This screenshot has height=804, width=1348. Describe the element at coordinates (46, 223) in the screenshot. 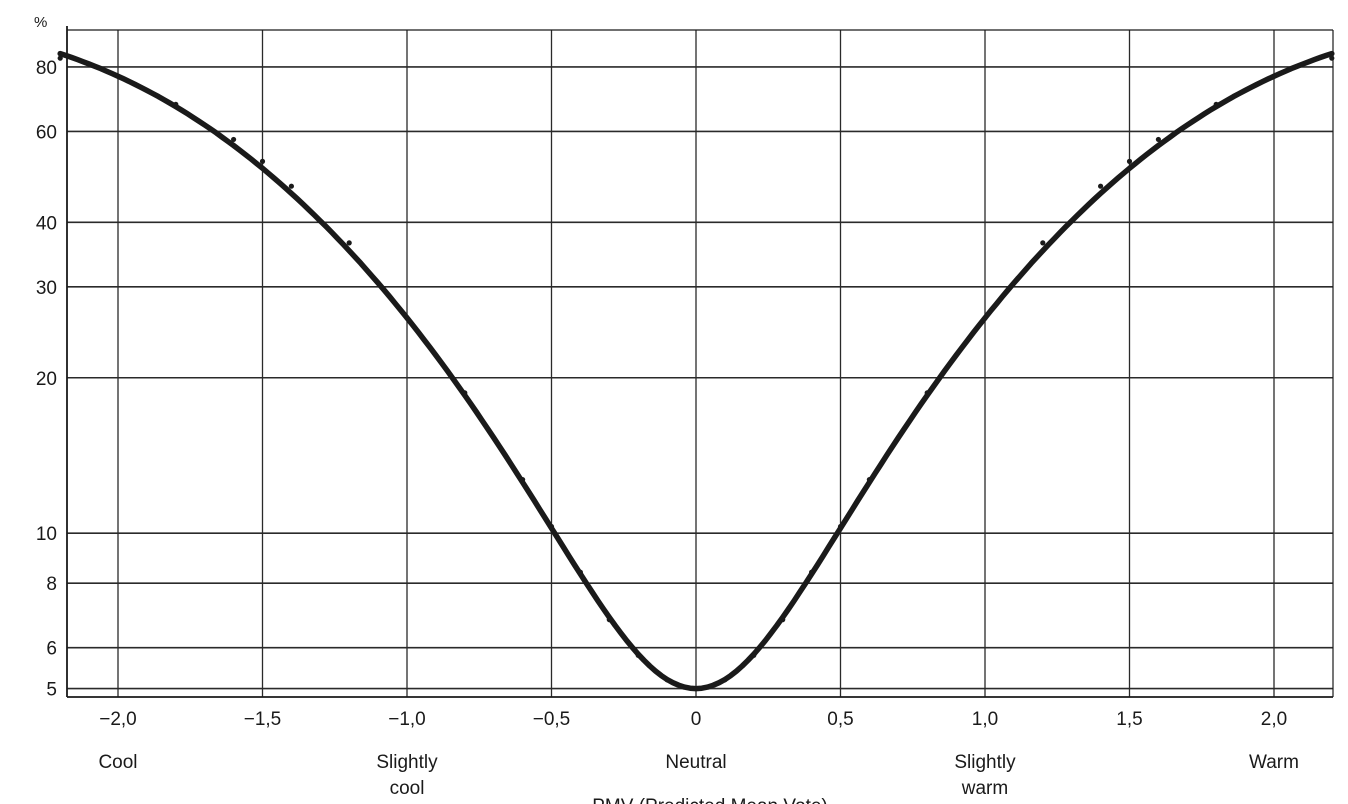

I see `y-tick-label: 40` at that location.